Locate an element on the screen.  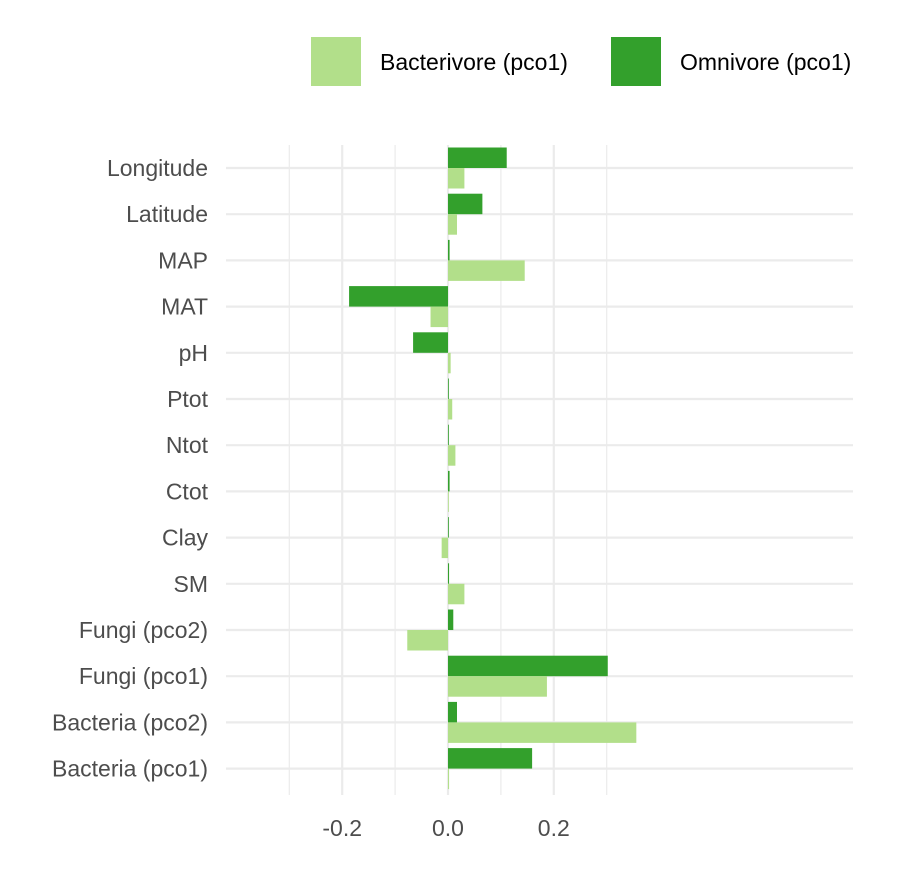
x-tick-label: -0.2 is located at coordinates (342, 828).